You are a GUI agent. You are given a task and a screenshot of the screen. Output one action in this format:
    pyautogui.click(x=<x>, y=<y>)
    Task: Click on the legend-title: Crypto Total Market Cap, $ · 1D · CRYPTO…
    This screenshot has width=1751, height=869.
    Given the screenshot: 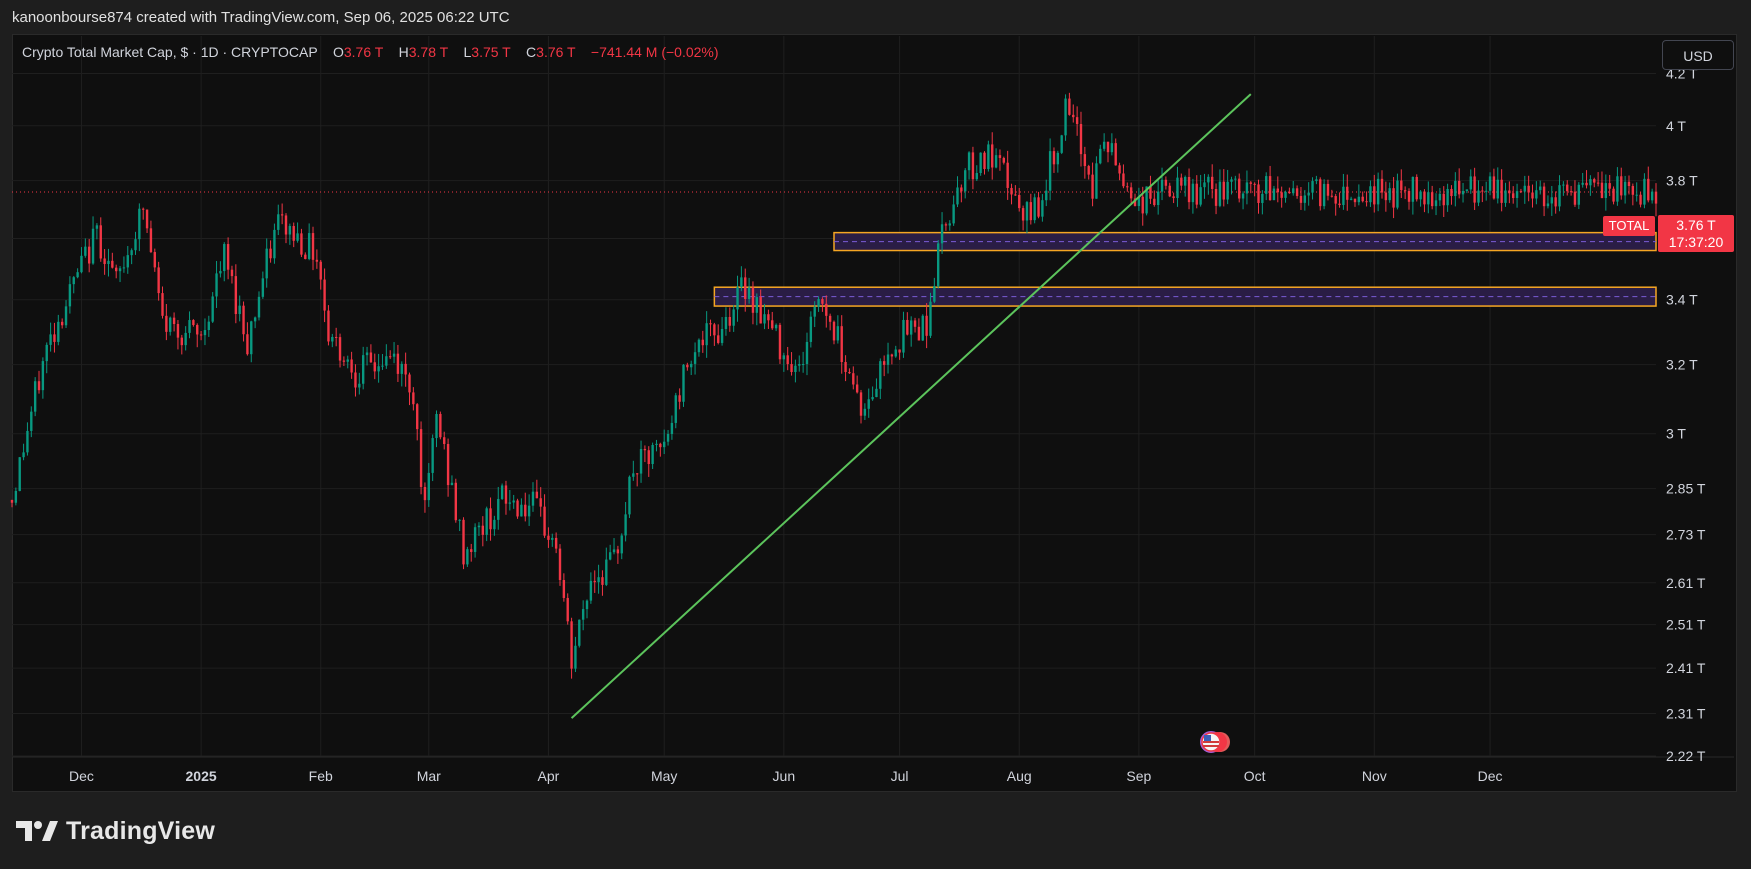 What is the action you would take?
    pyautogui.click(x=170, y=52)
    